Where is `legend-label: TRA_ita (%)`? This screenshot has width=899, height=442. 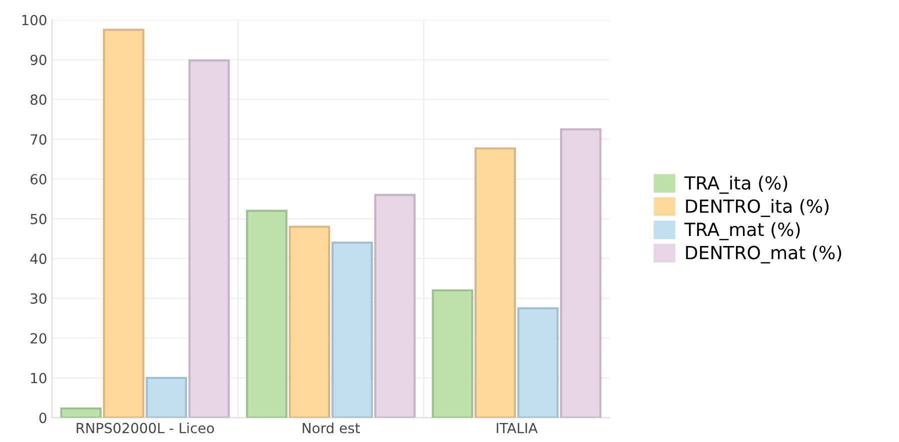
legend-label: TRA_ita (%) is located at coordinates (736, 185).